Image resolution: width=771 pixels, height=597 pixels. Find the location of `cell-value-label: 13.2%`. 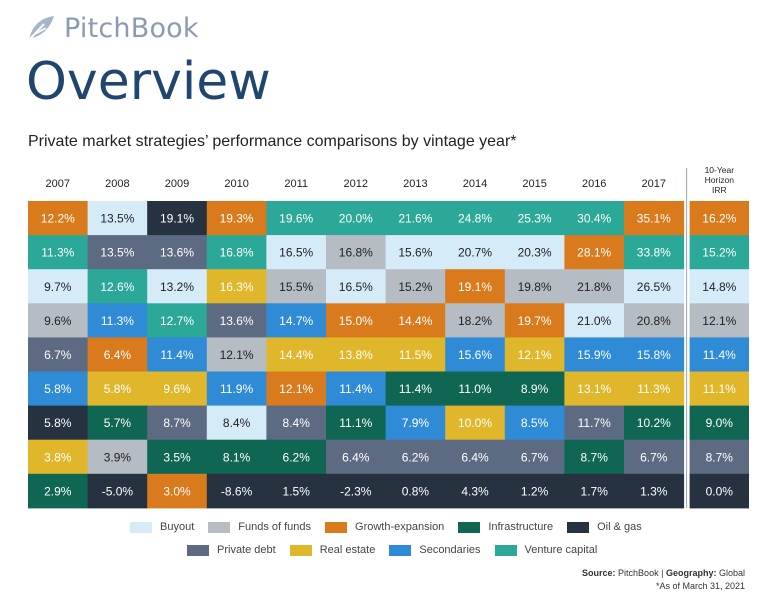

cell-value-label: 13.2% is located at coordinates (177, 287).